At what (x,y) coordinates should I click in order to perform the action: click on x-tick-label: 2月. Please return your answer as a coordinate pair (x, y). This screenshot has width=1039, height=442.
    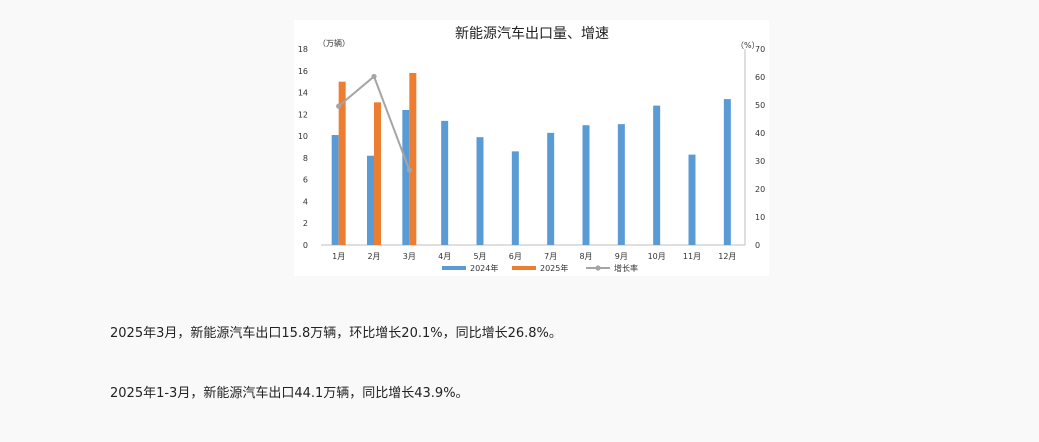
    Looking at the image, I should click on (373, 256).